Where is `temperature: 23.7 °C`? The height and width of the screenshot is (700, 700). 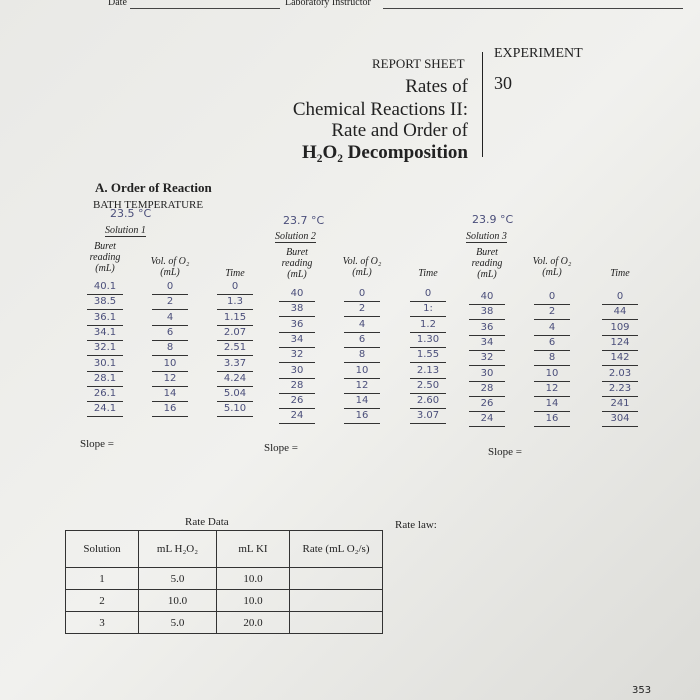 temperature: 23.7 °C is located at coordinates (304, 220).